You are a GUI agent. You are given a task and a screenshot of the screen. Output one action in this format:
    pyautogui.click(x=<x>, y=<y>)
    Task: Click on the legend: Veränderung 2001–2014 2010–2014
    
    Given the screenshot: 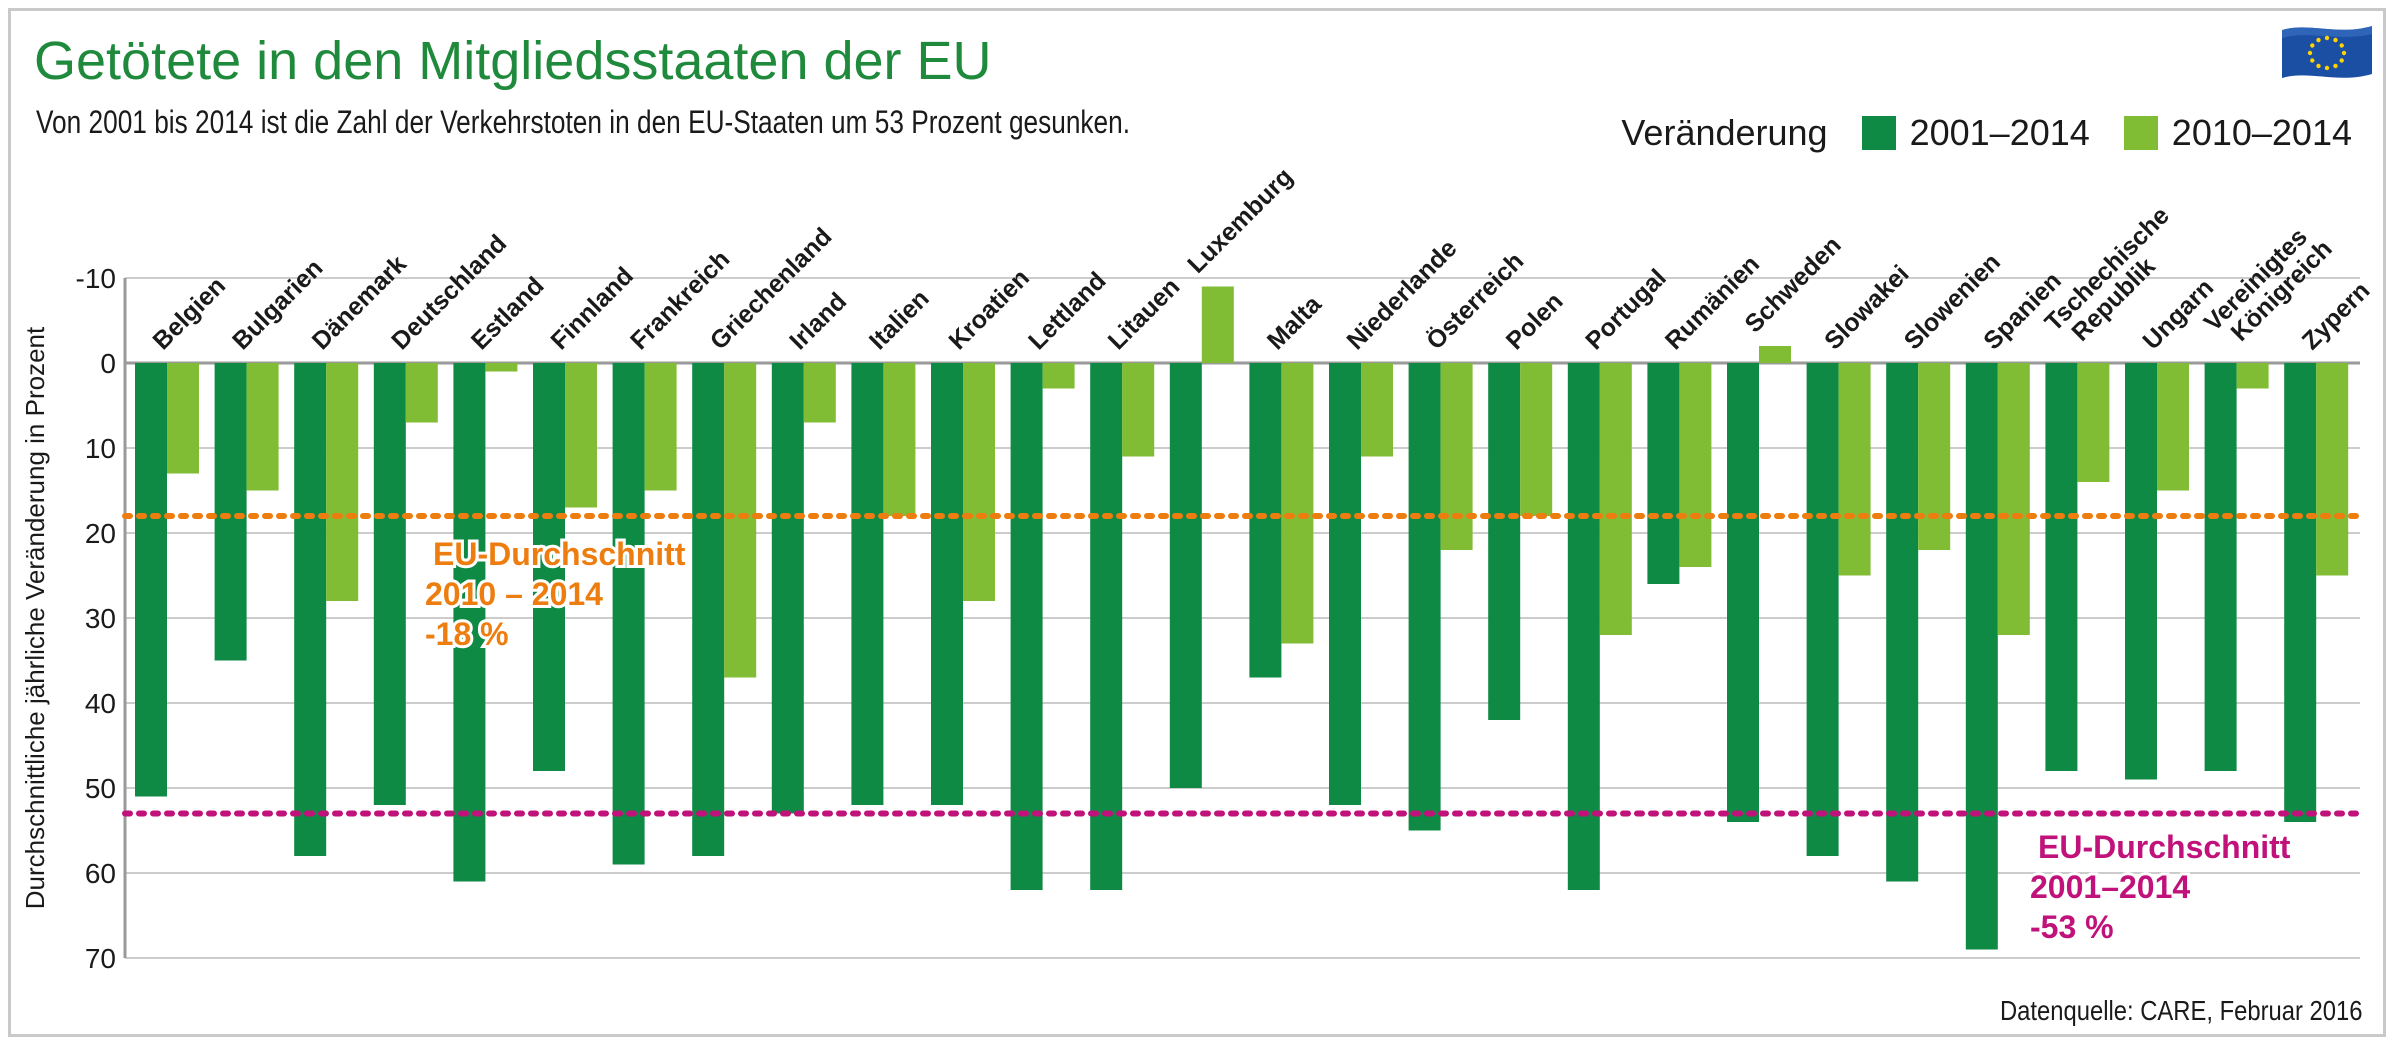 What is the action you would take?
    pyautogui.click(x=1986, y=133)
    